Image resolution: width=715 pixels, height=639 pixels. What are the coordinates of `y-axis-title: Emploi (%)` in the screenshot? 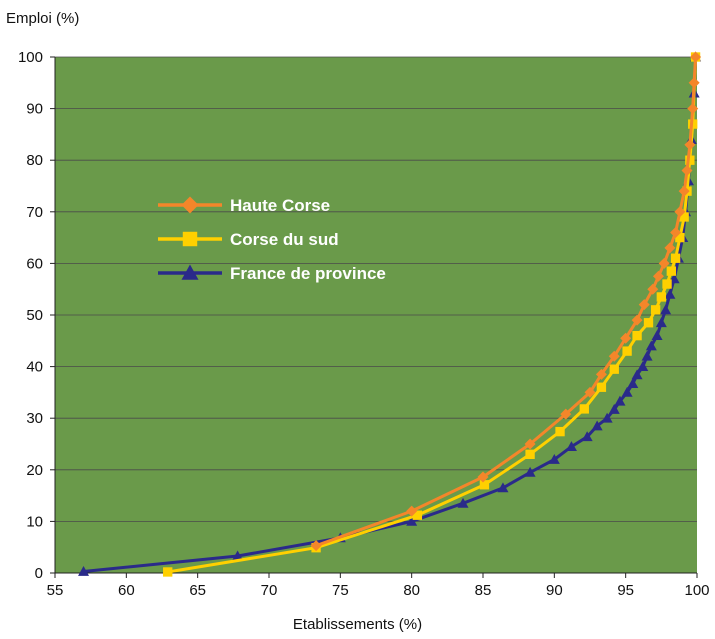 It's located at (43, 18).